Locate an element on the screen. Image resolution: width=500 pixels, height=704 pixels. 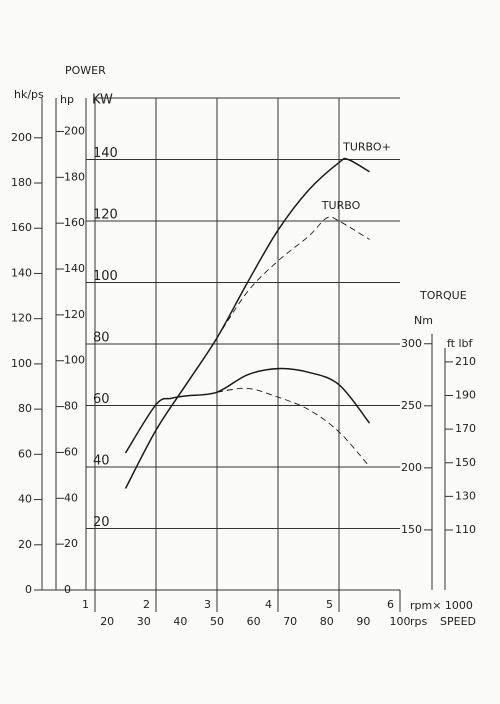
x-tick-label: 3 is located at coordinates (207, 604).